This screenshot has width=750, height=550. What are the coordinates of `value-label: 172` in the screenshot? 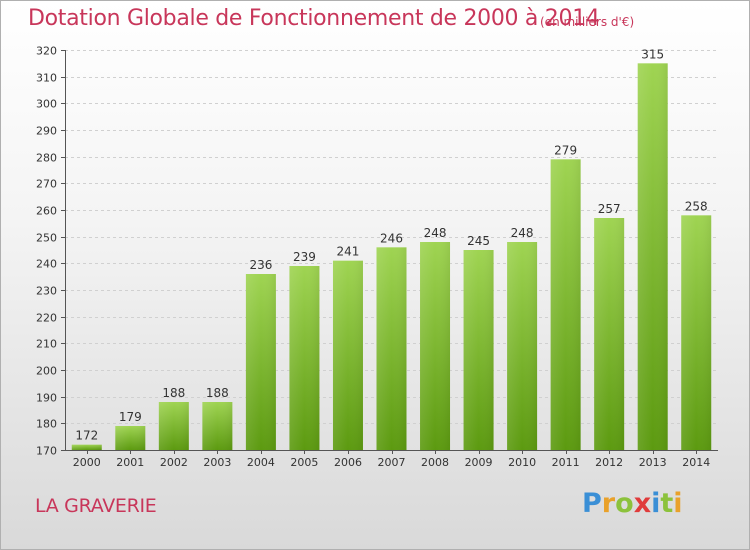 It's located at (86, 436).